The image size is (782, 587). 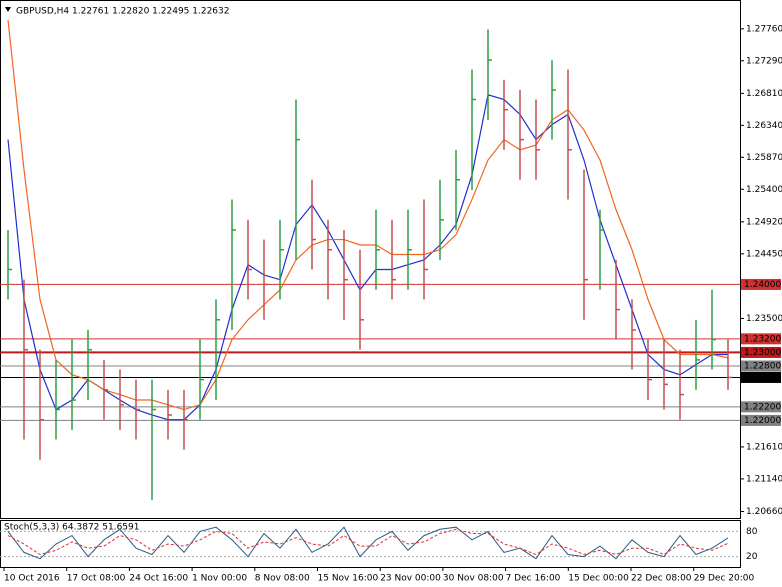 What do you see at coordinates (96, 579) in the screenshot?
I see `x-tick-label: 17 Oct 08:00` at bounding box center [96, 579].